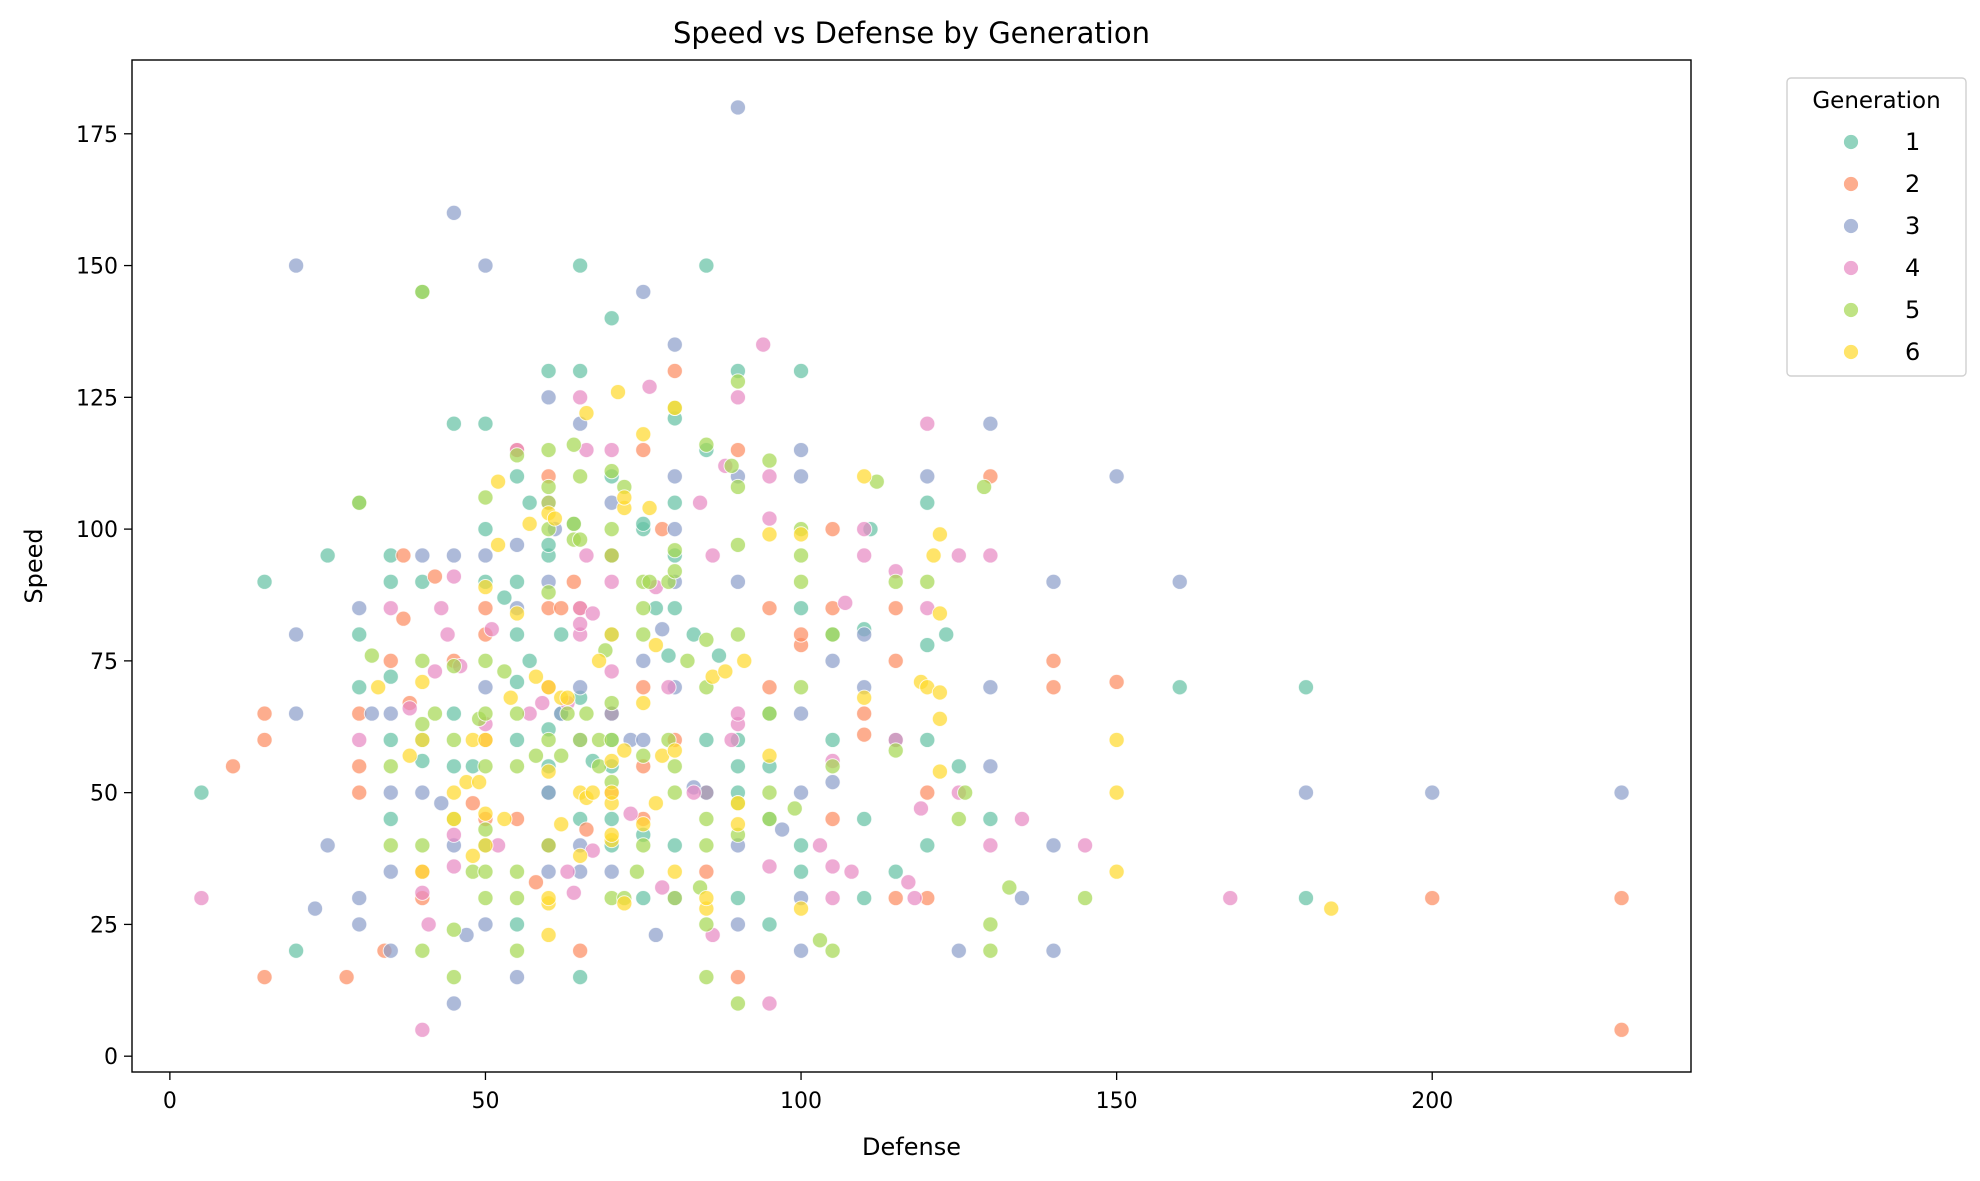  Describe the element at coordinates (111, 1057) in the screenshot. I see `y-tick-label: 0` at that location.